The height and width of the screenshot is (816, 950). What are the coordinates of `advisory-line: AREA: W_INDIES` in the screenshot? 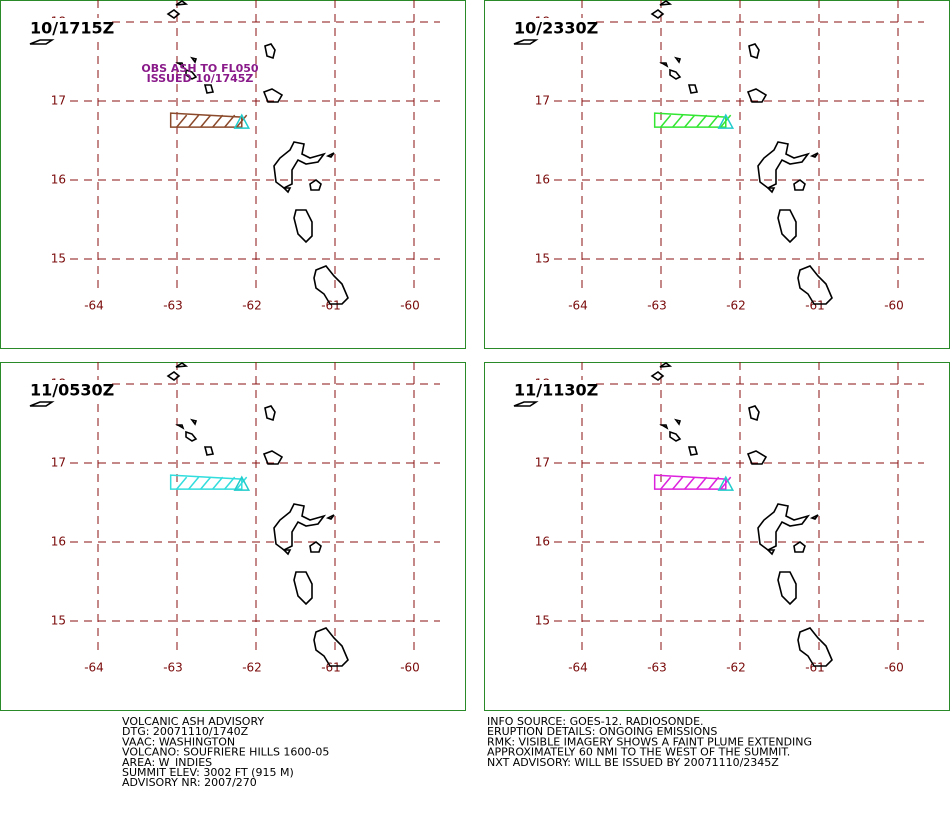 It's located at (167, 762).